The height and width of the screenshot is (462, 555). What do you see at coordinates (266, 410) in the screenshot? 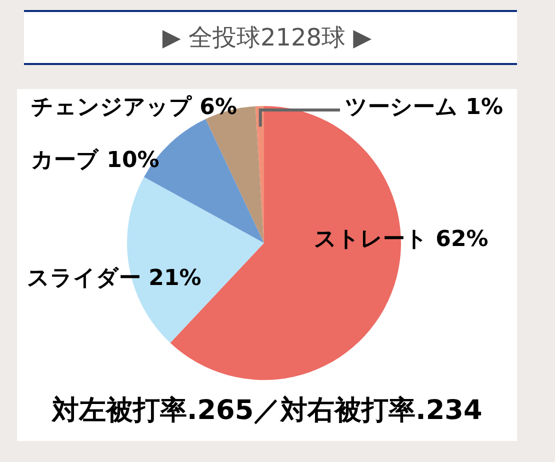
I see `text: 対左被打率.265／対右被打率.234` at bounding box center [266, 410].